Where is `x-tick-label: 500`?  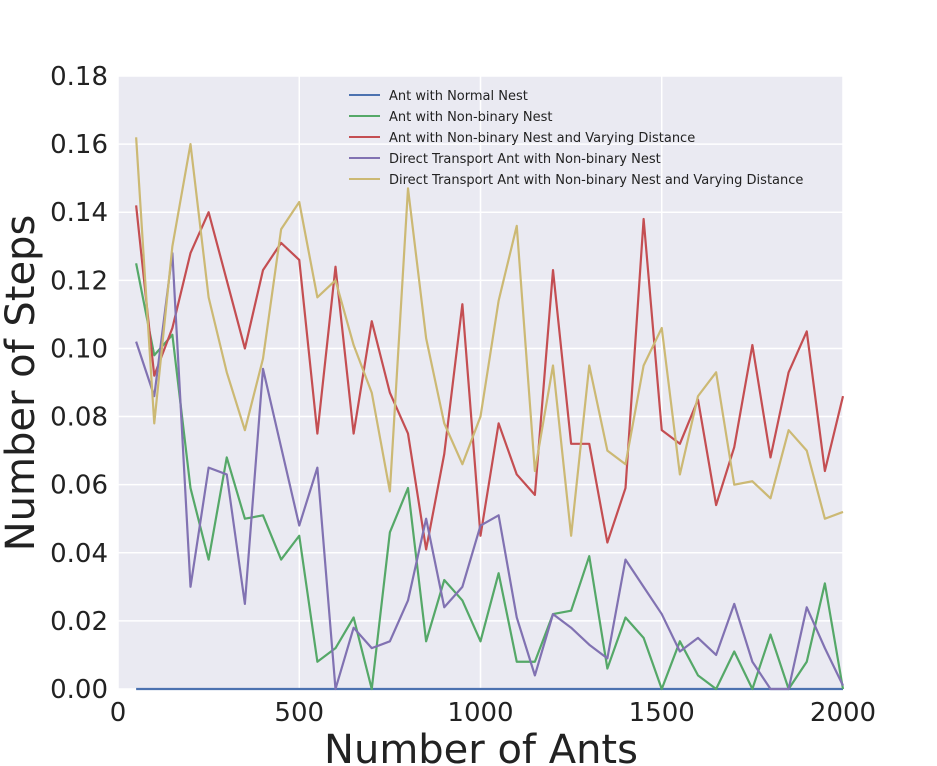
x-tick-label: 500 is located at coordinates (299, 713).